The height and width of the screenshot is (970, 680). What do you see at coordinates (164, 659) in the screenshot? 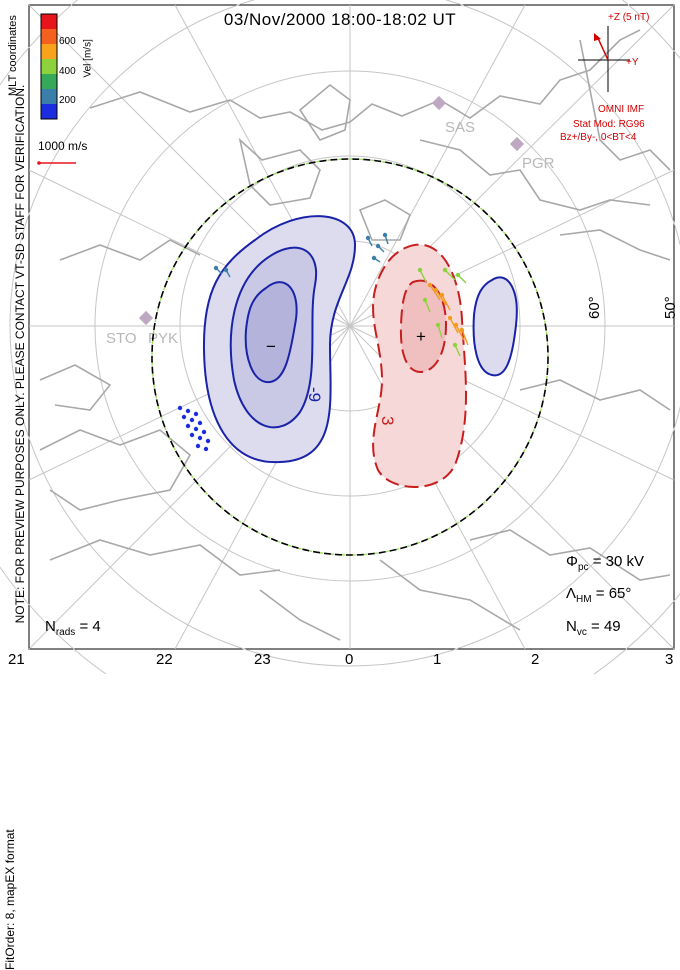
I see `mlt-hour-22: 22` at bounding box center [164, 659].